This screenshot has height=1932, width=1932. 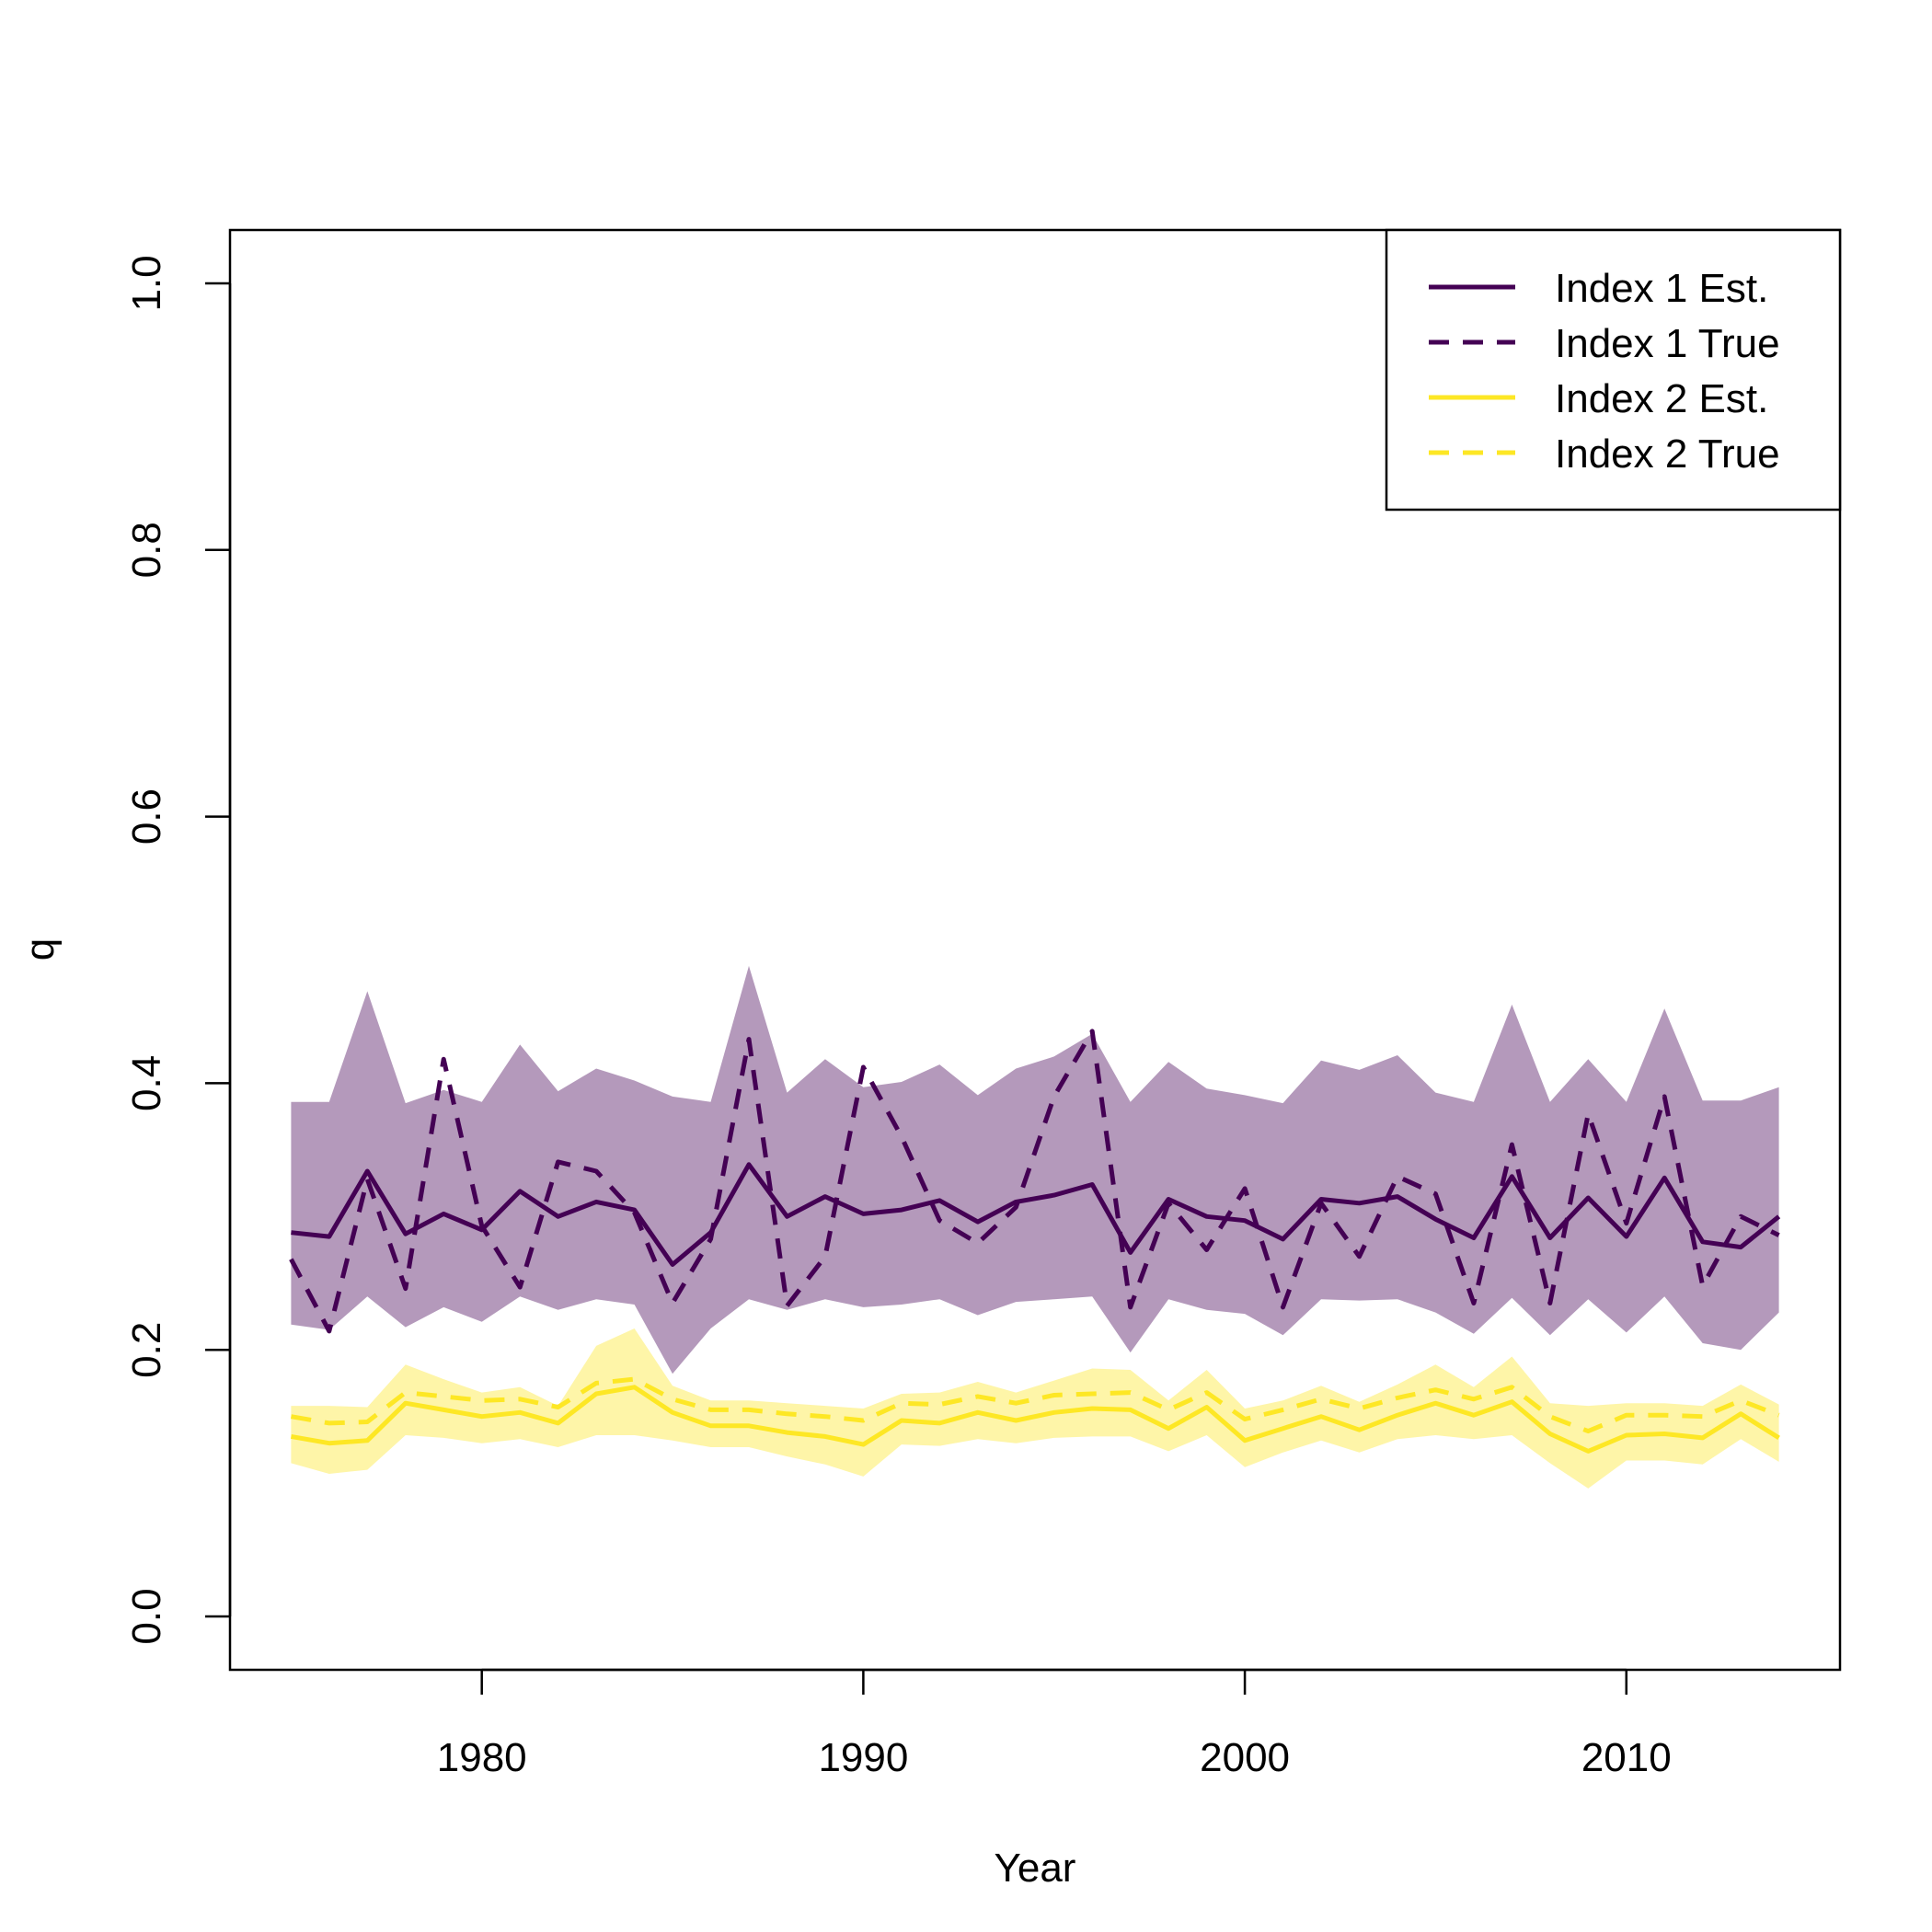 I want to click on x-tick-label: 2010, so click(x=1626, y=1757).